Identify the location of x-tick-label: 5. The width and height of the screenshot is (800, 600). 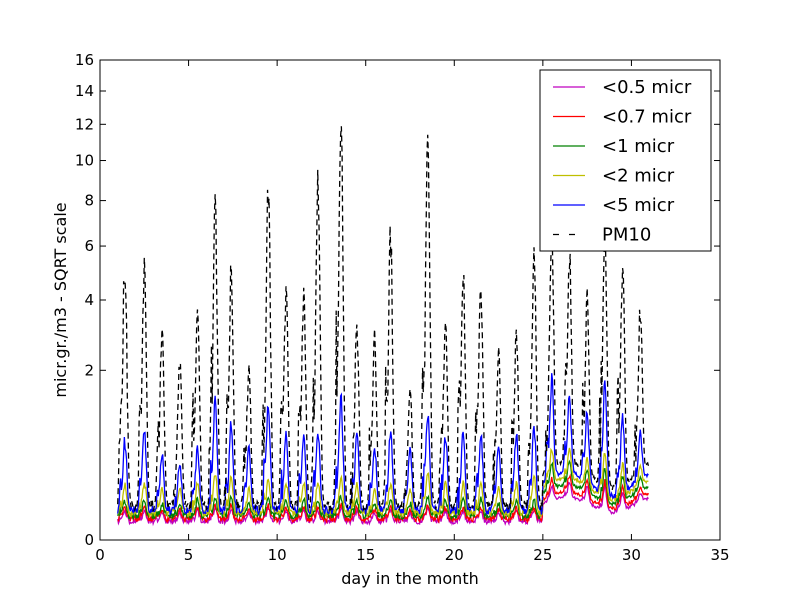
(189, 555).